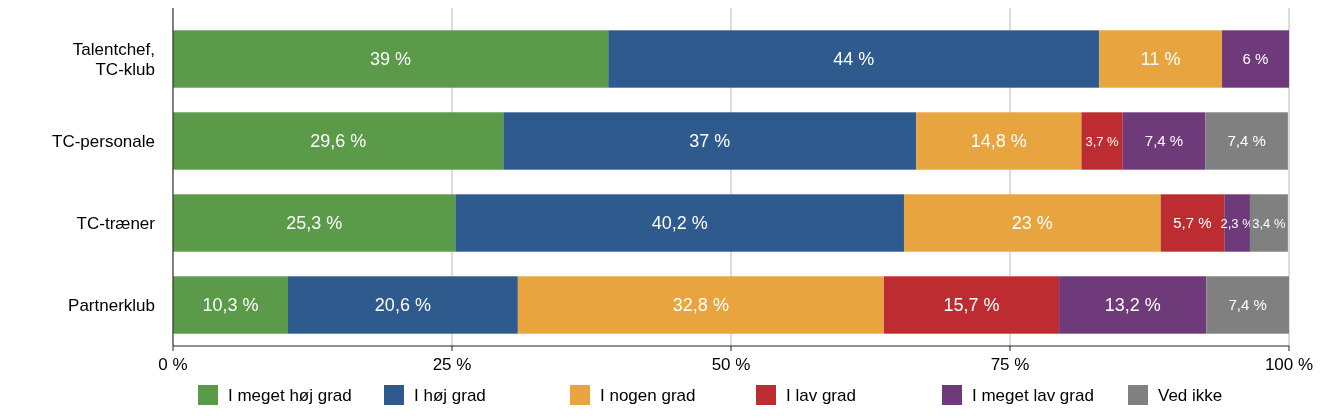  I want to click on data-label: 5,7 %, so click(1192, 223).